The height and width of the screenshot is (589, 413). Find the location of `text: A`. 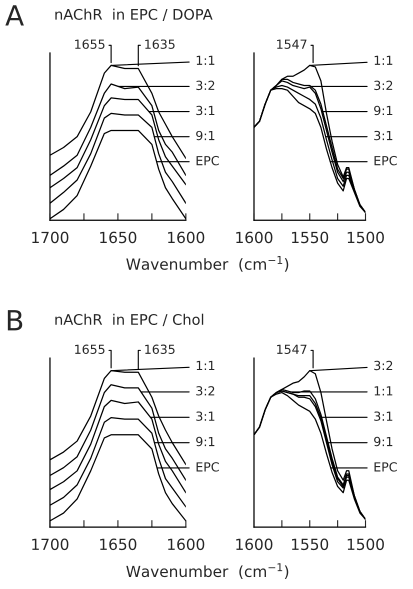

text: A is located at coordinates (14, 15).